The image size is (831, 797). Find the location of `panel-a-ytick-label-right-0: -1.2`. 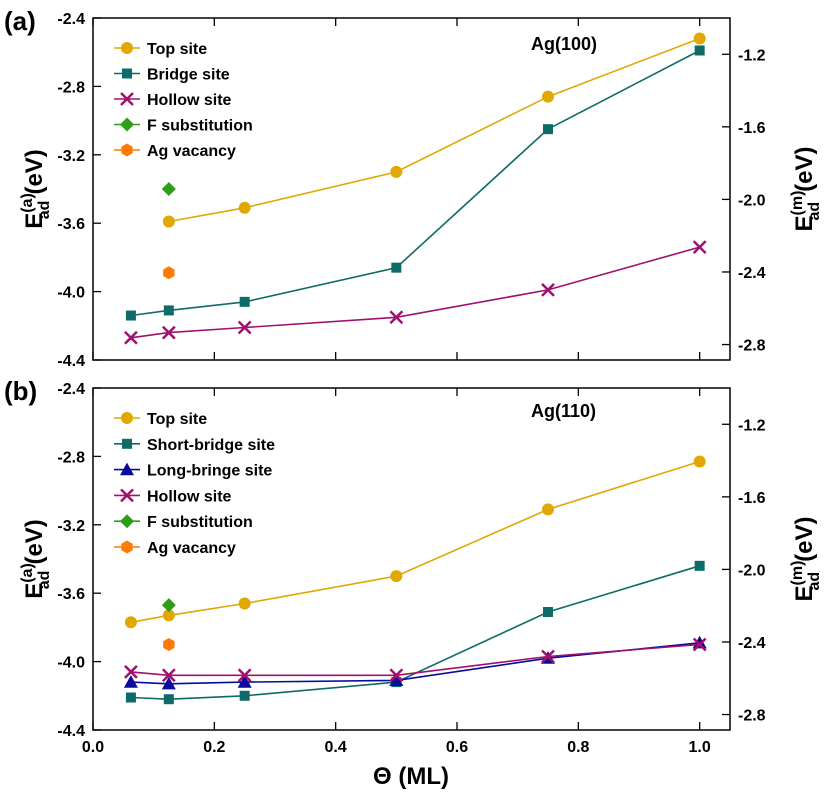

panel-a-ytick-label-right-0: -1.2 is located at coordinates (752, 55).